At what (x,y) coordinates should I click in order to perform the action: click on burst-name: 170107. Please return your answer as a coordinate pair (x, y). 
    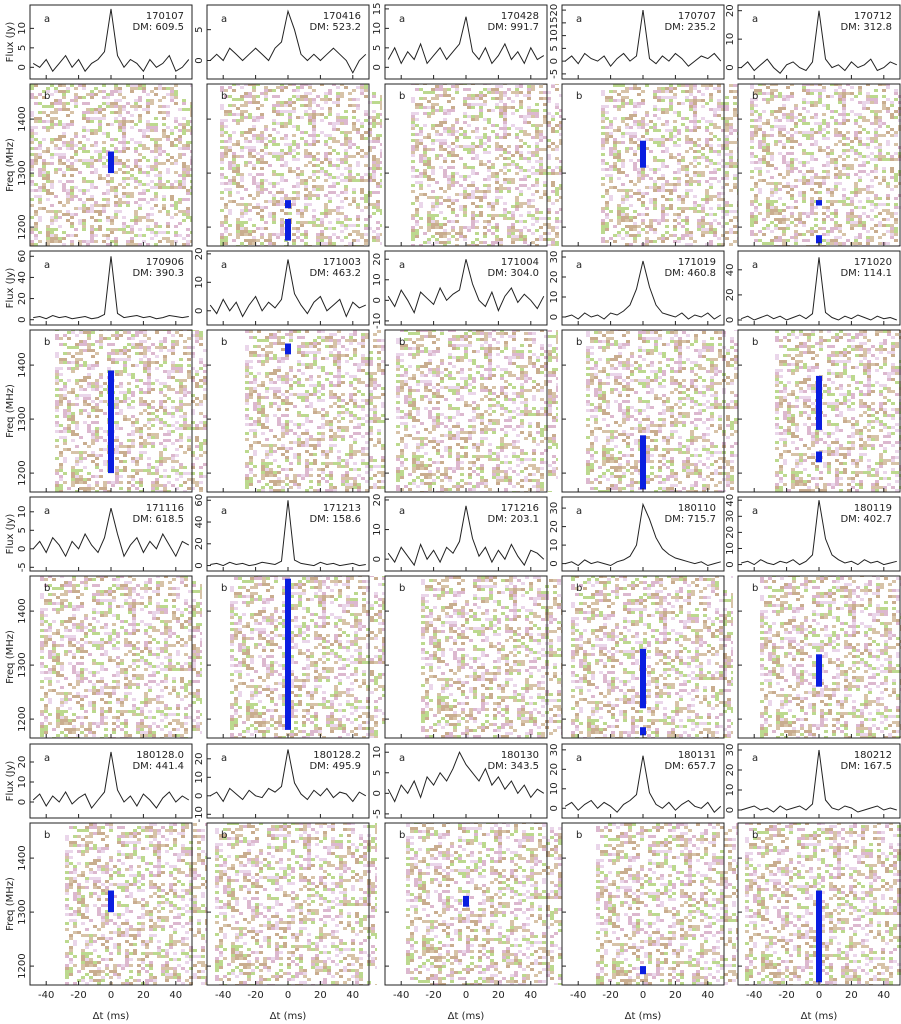
    Looking at the image, I should click on (165, 16).